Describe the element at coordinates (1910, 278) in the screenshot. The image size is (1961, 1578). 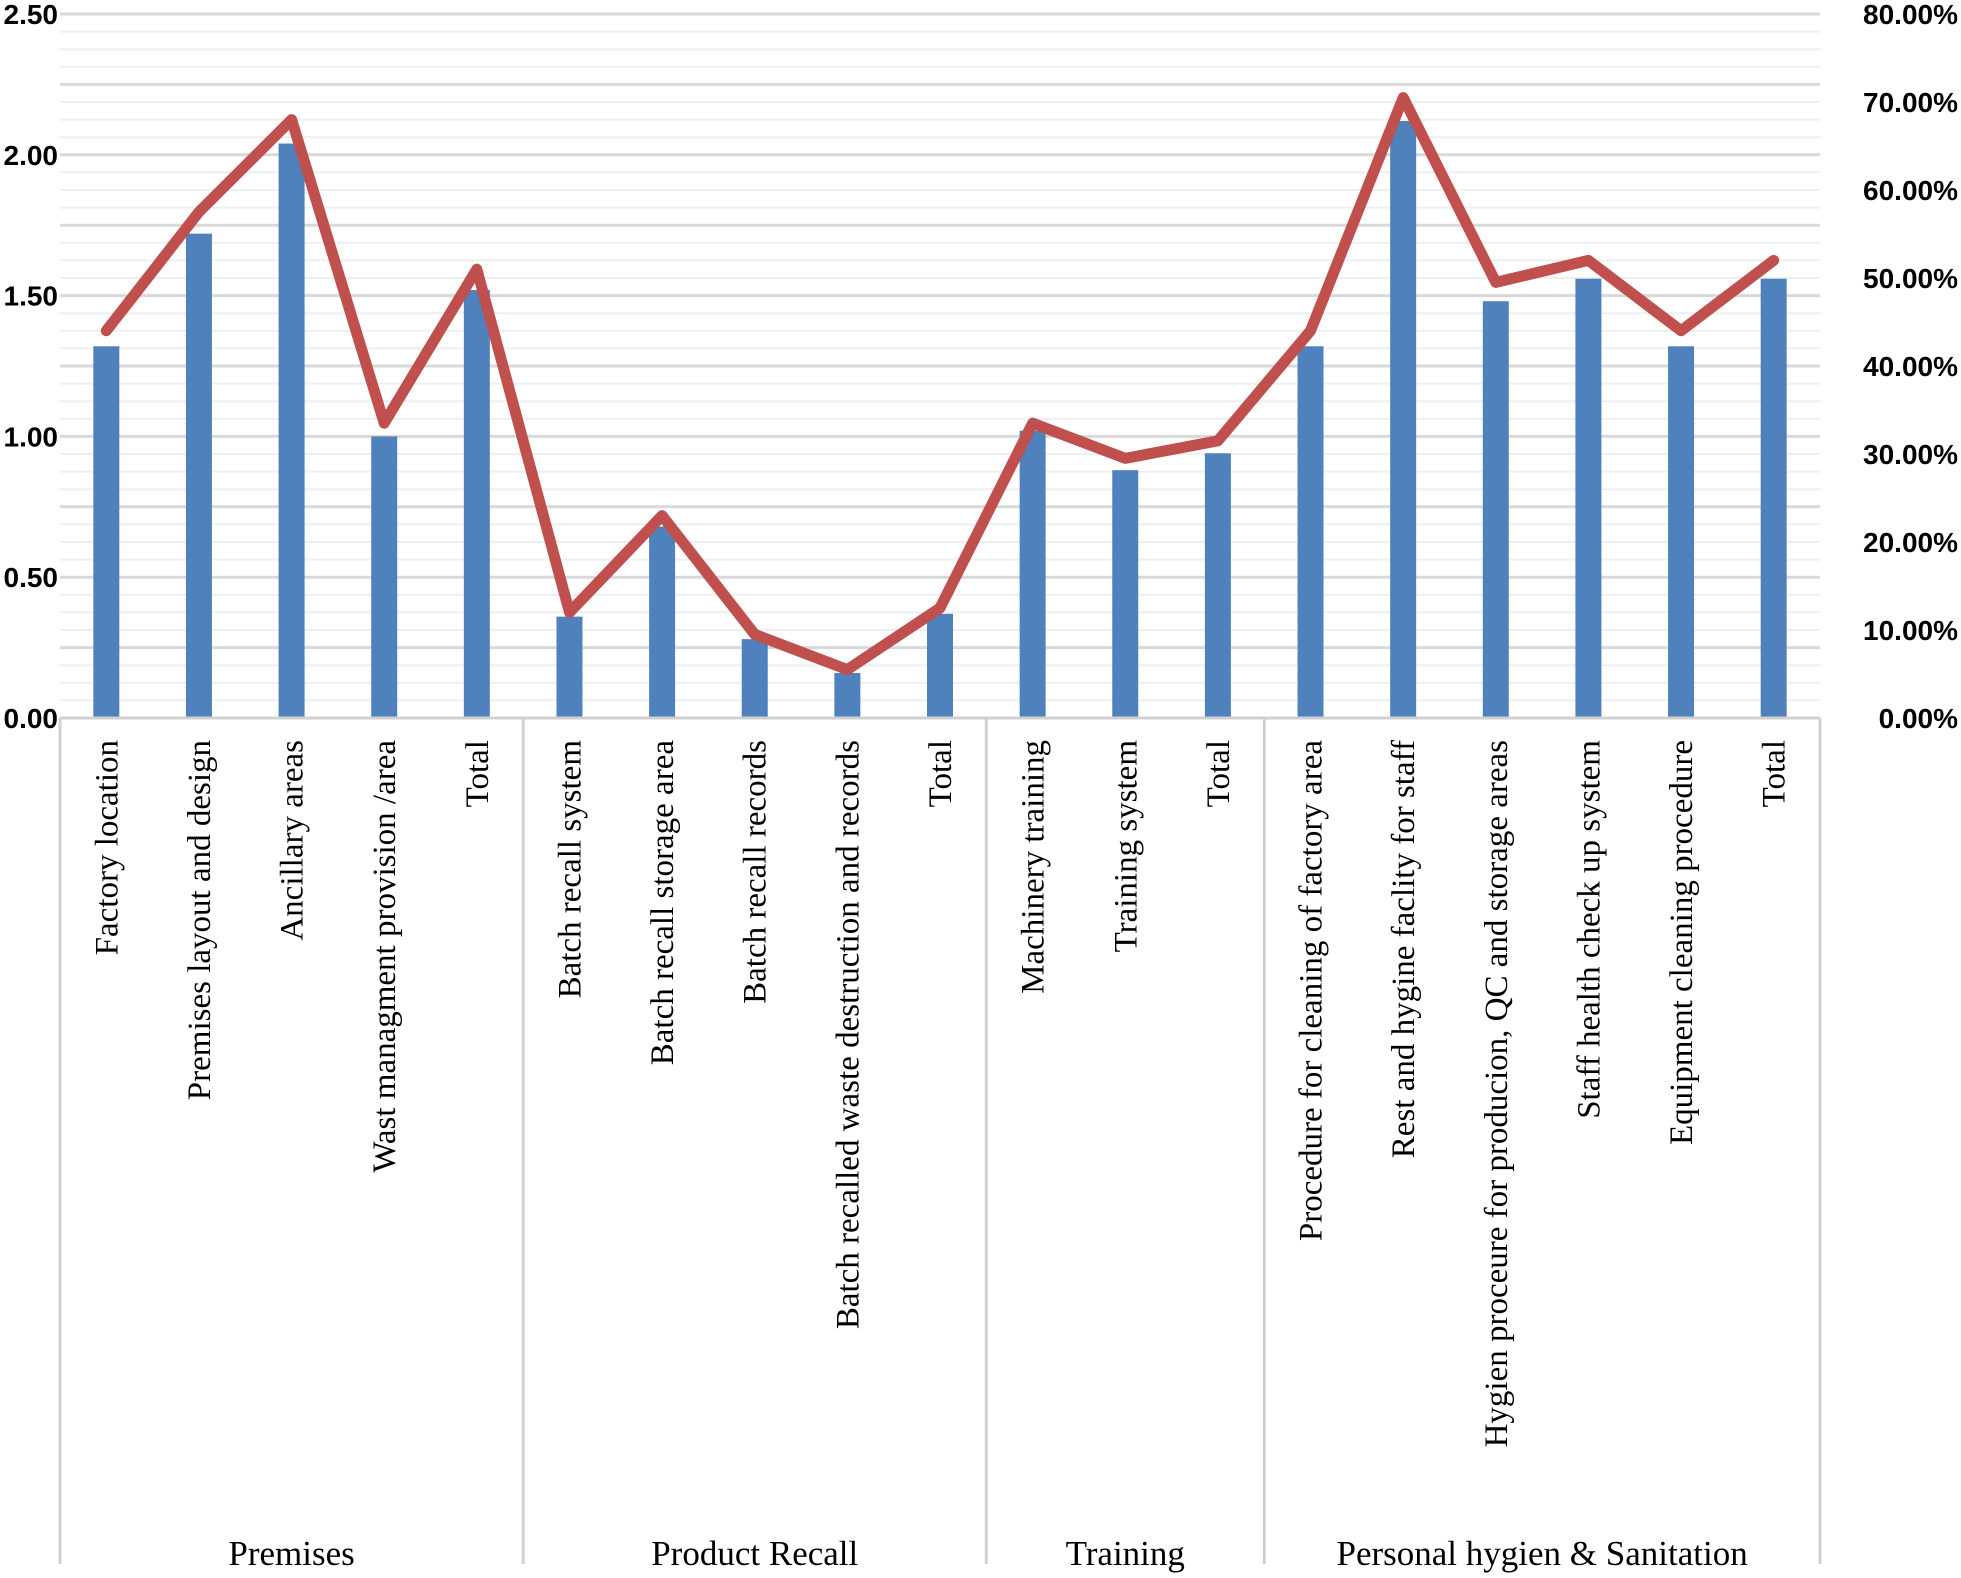
I see `right-axis-tick-label: 50.00%` at that location.